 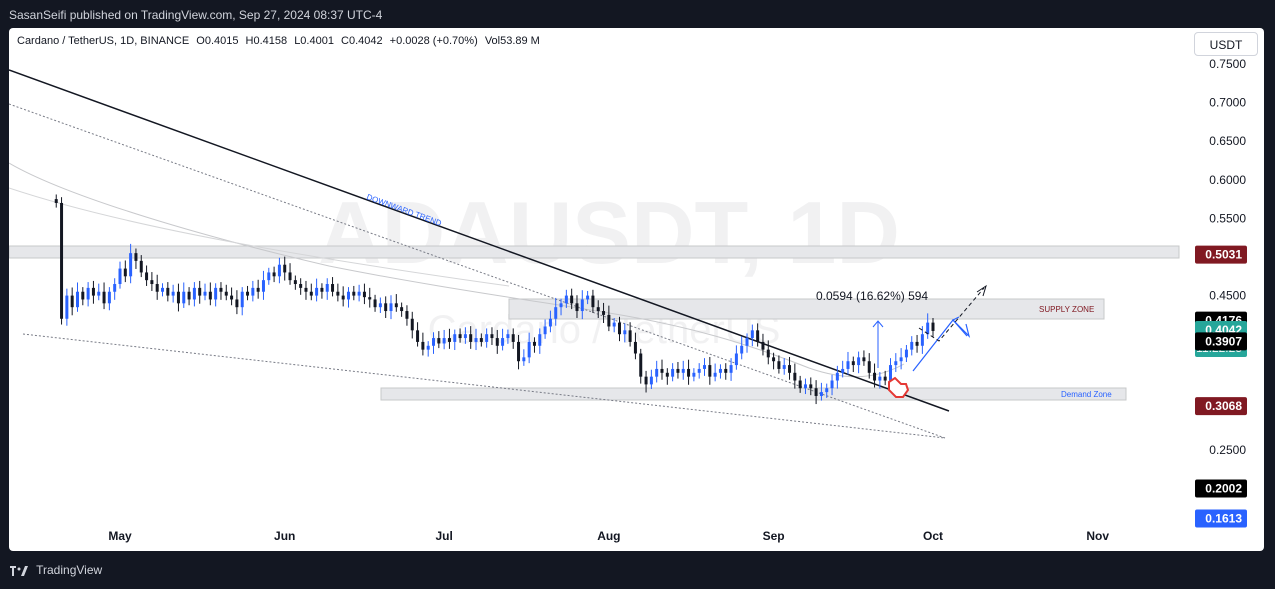 What do you see at coordinates (484, 386) in the screenshot?
I see `lower-channel-line` at bounding box center [484, 386].